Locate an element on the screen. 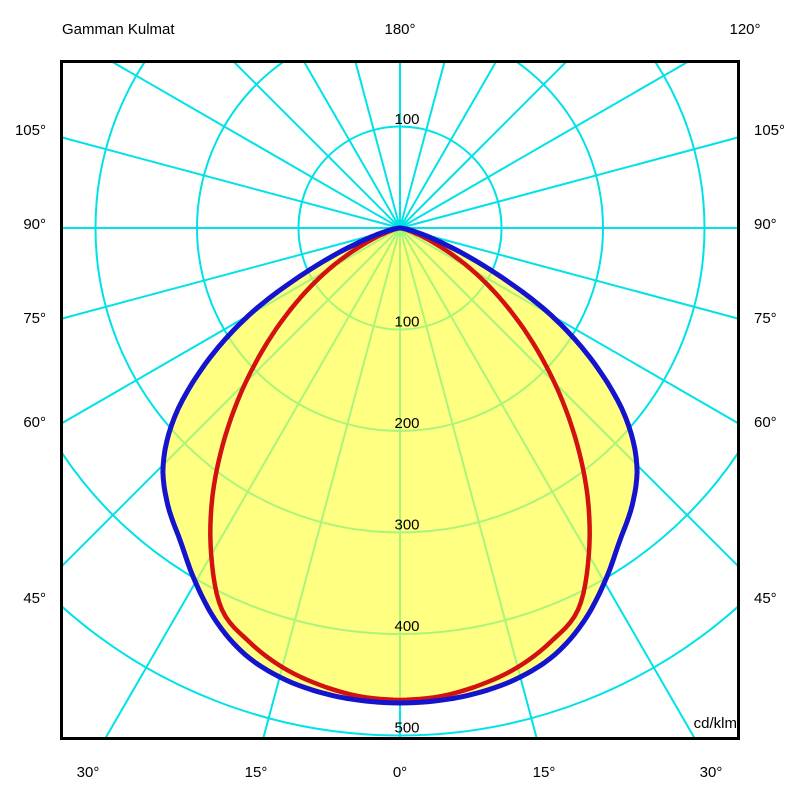 This screenshot has width=800, height=800. angle-label-right-75: 75° is located at coordinates (765, 318).